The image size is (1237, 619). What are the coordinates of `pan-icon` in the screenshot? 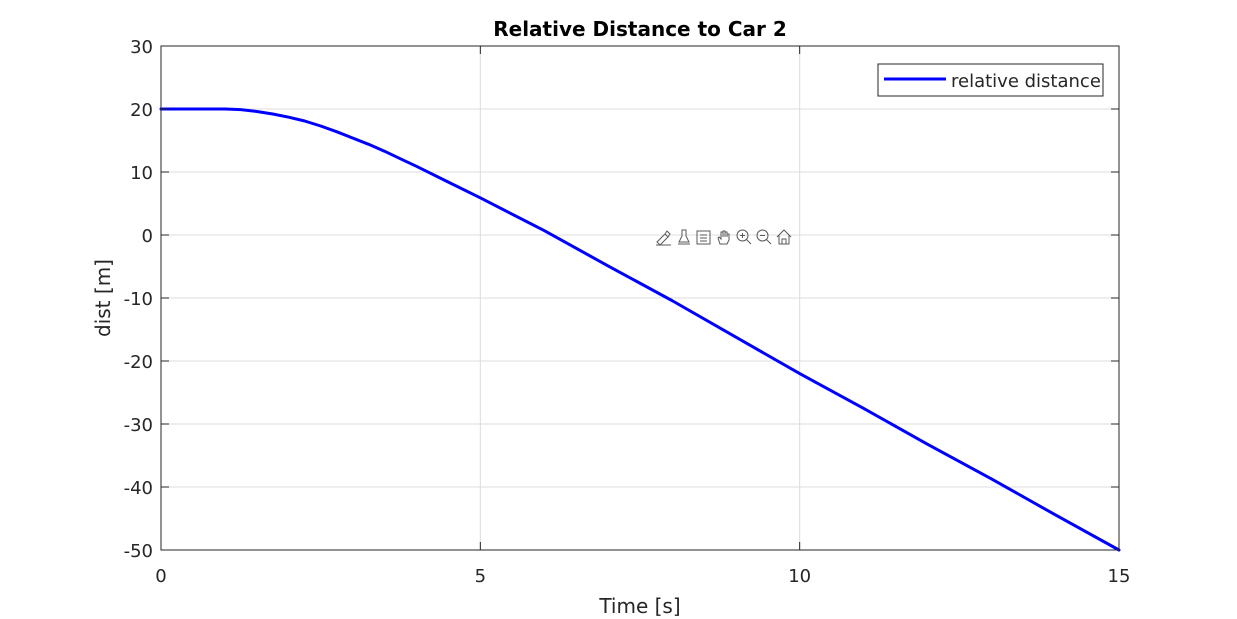 It's located at (724, 237).